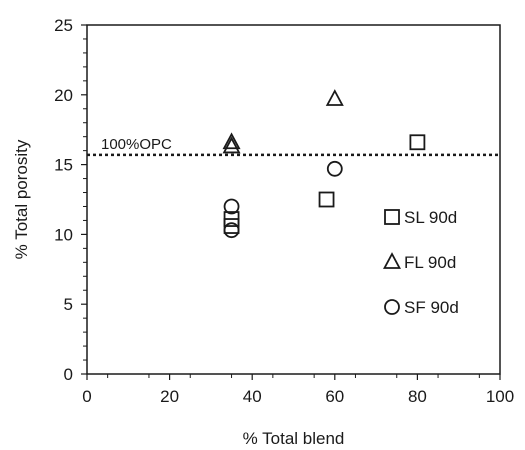 The width and height of the screenshot is (525, 450). I want to click on x-tick-label: 40, so click(252, 396).